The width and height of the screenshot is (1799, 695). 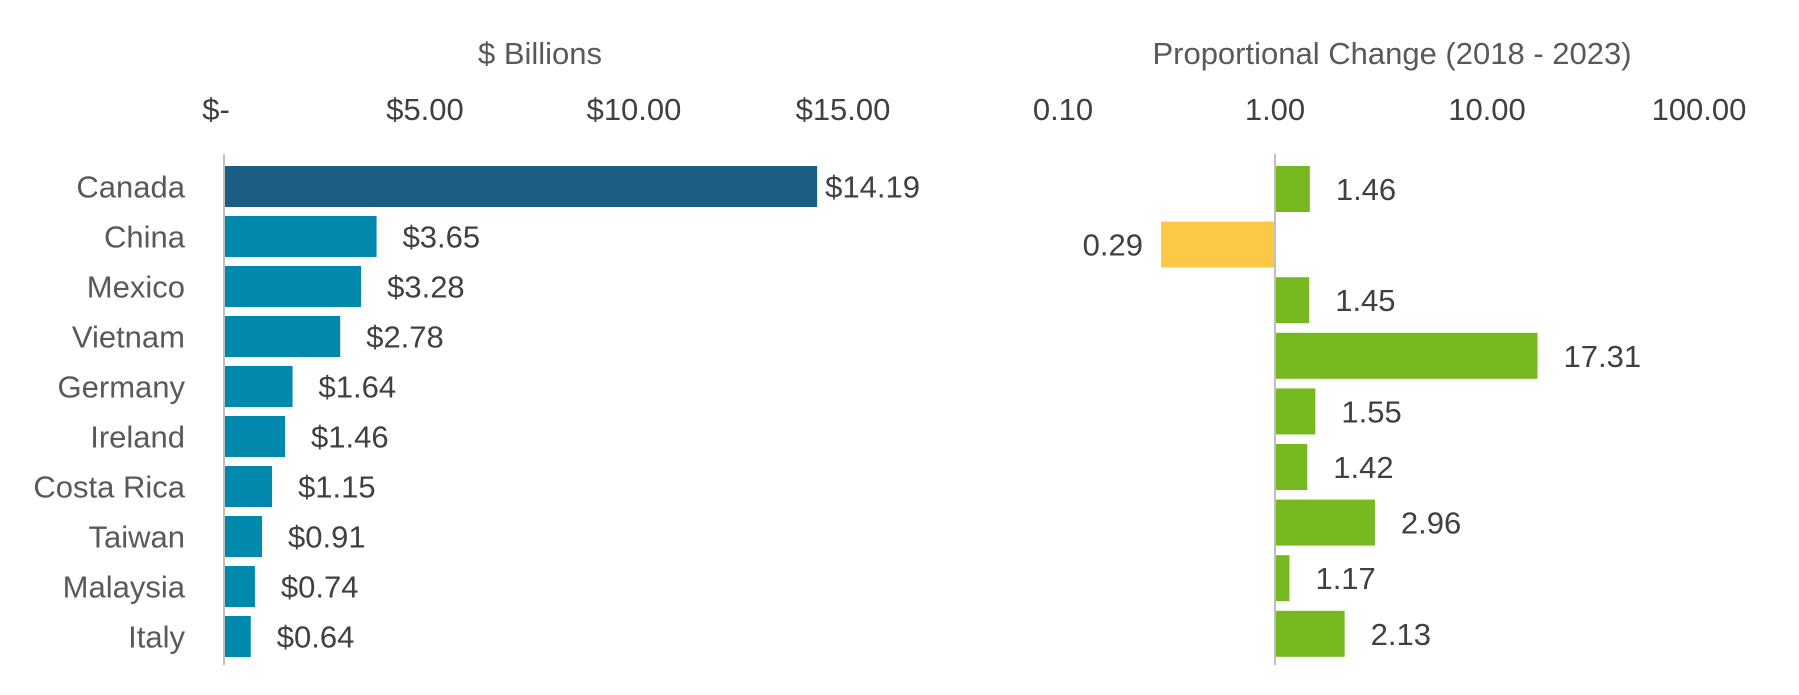 What do you see at coordinates (442, 237) in the screenshot?
I see `value-data-label: $3.65` at bounding box center [442, 237].